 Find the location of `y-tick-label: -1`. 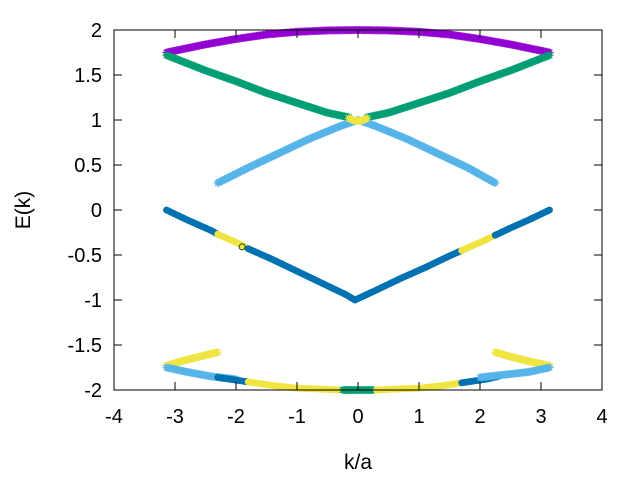

y-tick-label: -1 is located at coordinates (93, 301).